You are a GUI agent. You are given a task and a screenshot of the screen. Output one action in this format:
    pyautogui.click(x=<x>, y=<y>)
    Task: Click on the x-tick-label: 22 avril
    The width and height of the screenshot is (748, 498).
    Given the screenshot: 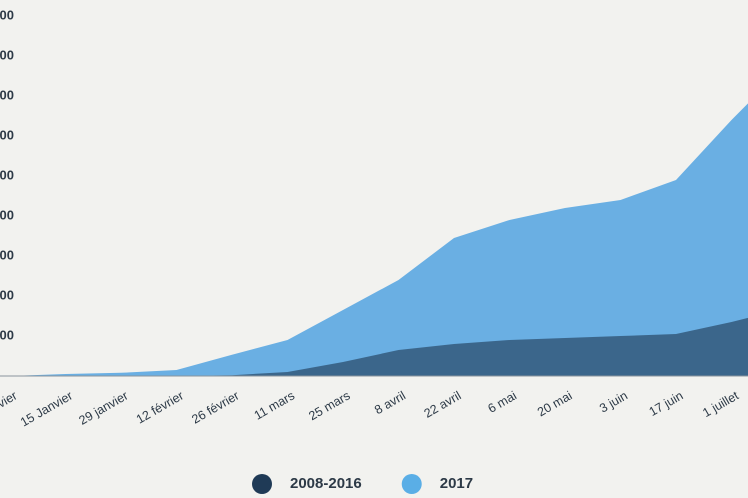 What is the action you would take?
    pyautogui.click(x=443, y=404)
    